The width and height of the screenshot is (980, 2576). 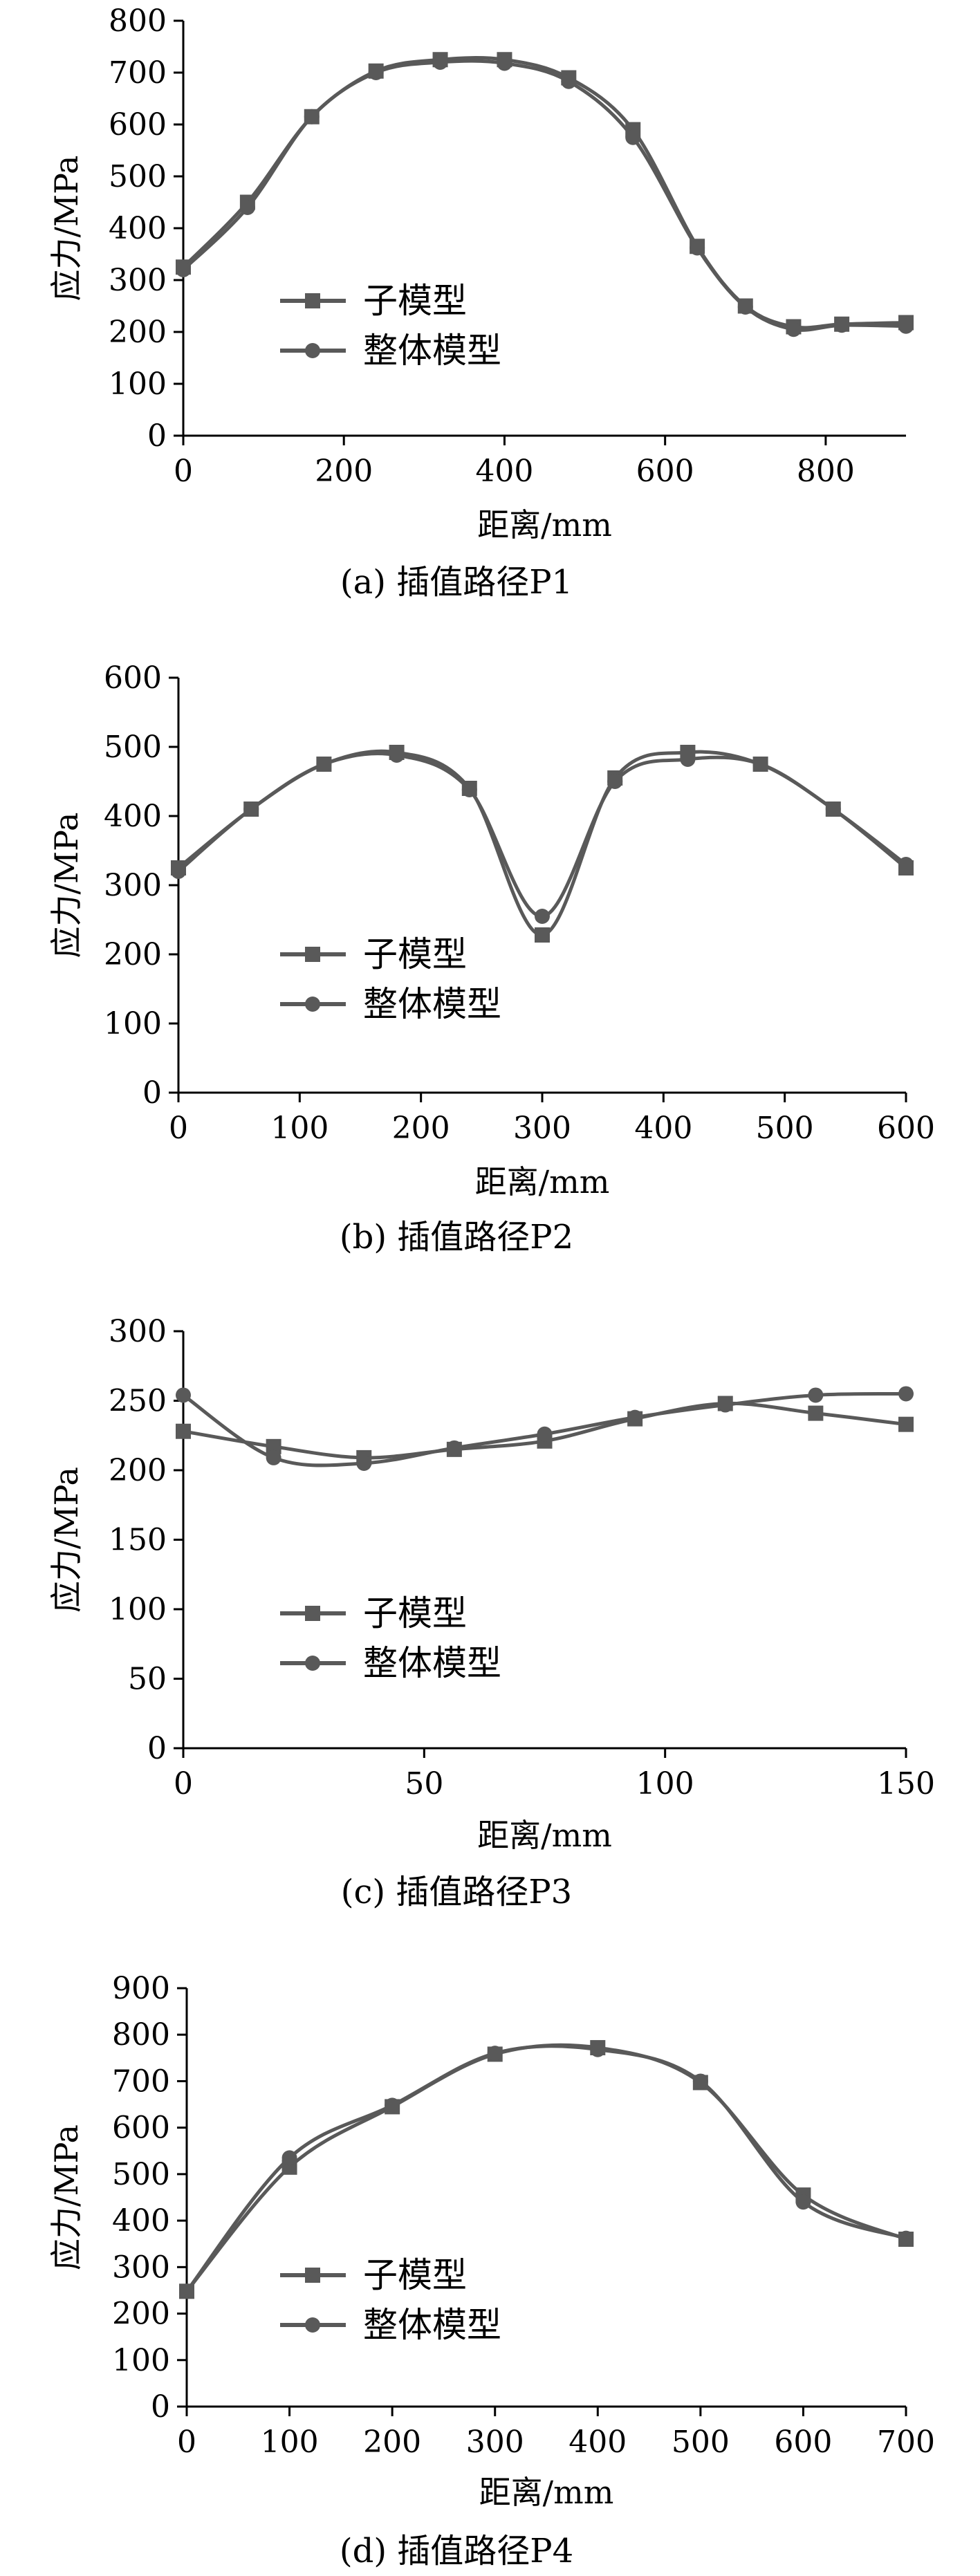 I want to click on x-tick-label: 300, so click(x=495, y=2443).